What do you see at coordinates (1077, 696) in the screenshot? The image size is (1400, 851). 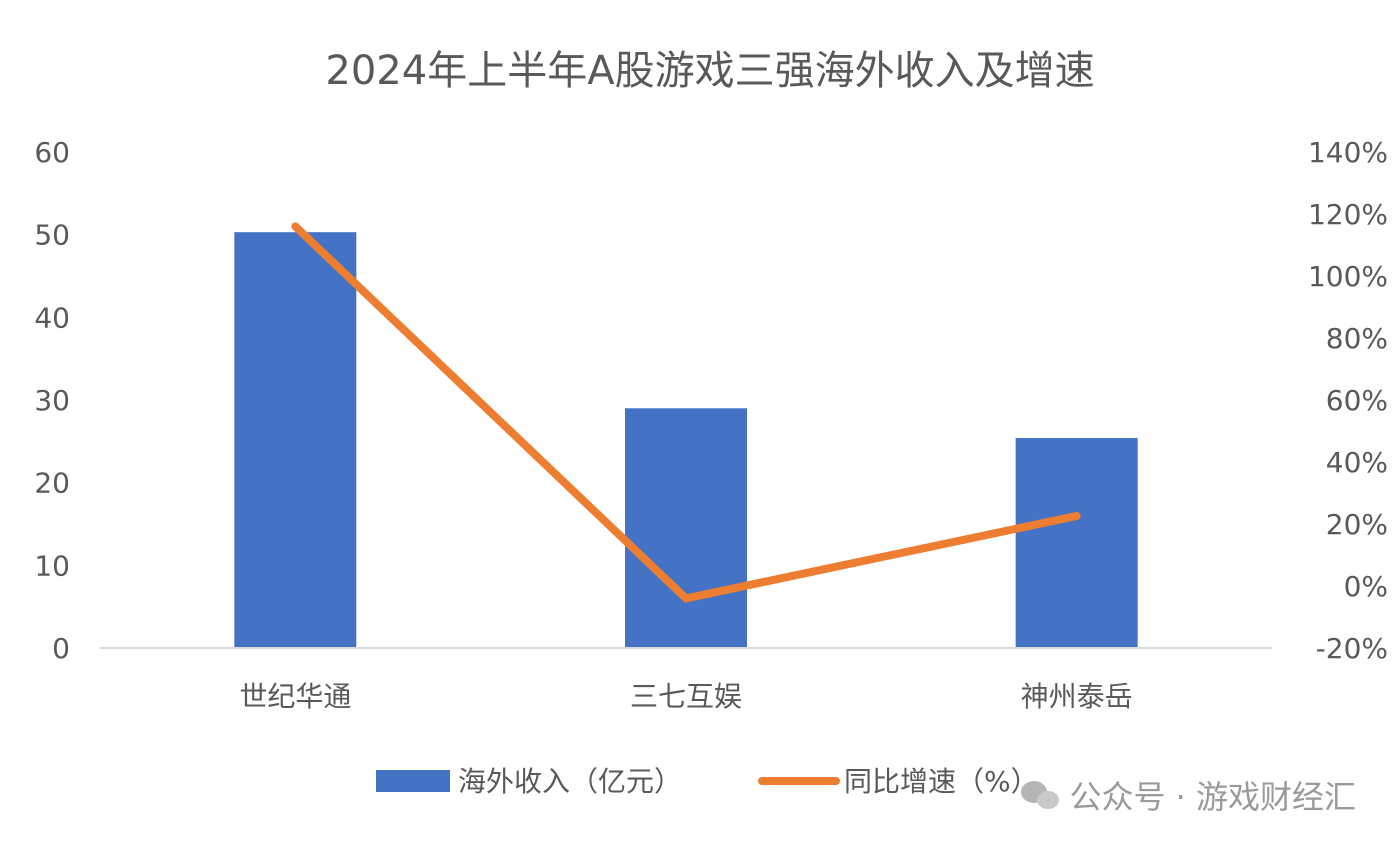 I see `category-label: 神州泰岳` at bounding box center [1077, 696].